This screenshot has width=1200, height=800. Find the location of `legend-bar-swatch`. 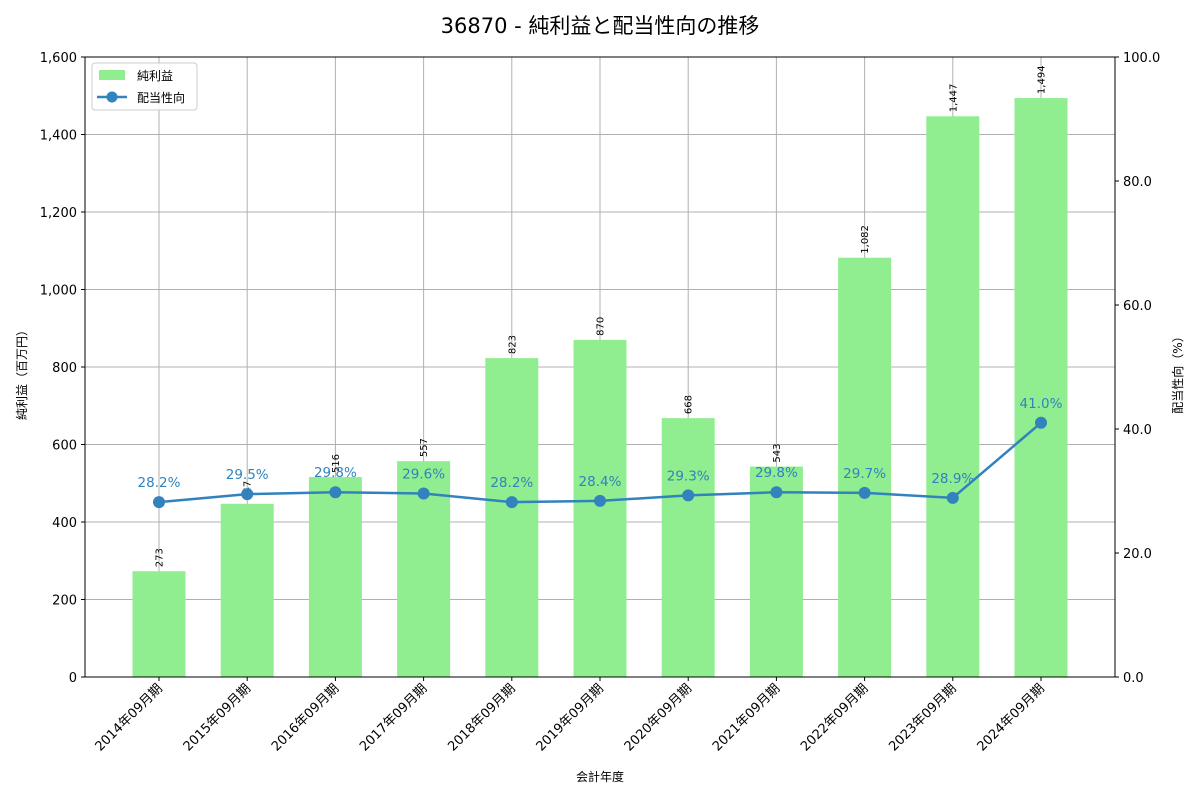

legend-bar-swatch is located at coordinates (112, 75).